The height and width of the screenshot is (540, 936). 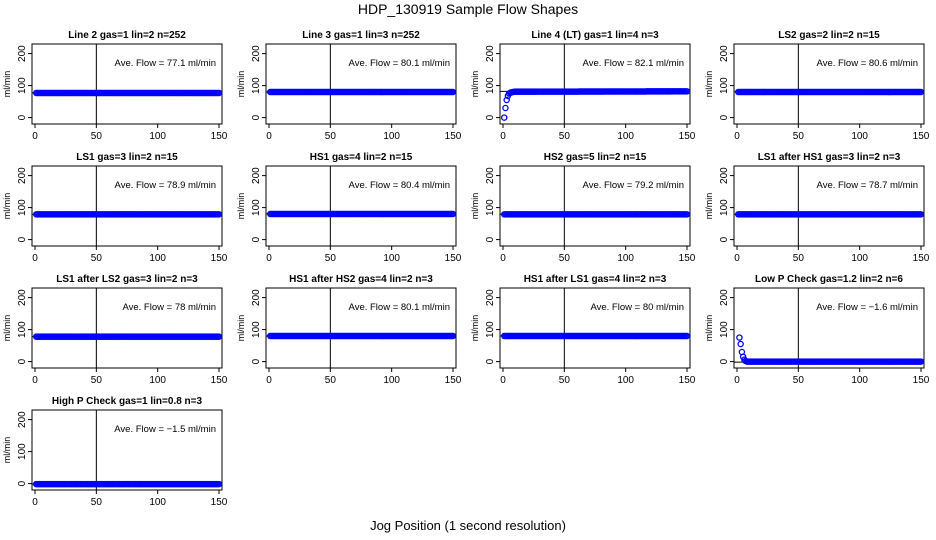 I want to click on average-flow-annotation: Ave. Flow = 80.6 ml/min, so click(x=867, y=63).